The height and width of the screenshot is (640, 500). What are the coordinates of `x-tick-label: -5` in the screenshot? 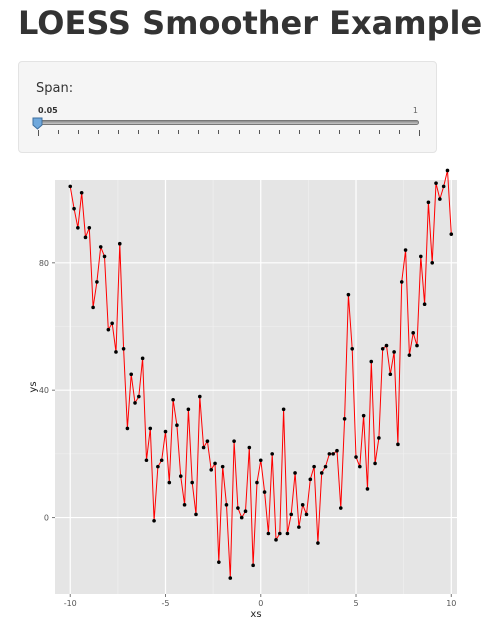 It's located at (166, 603).